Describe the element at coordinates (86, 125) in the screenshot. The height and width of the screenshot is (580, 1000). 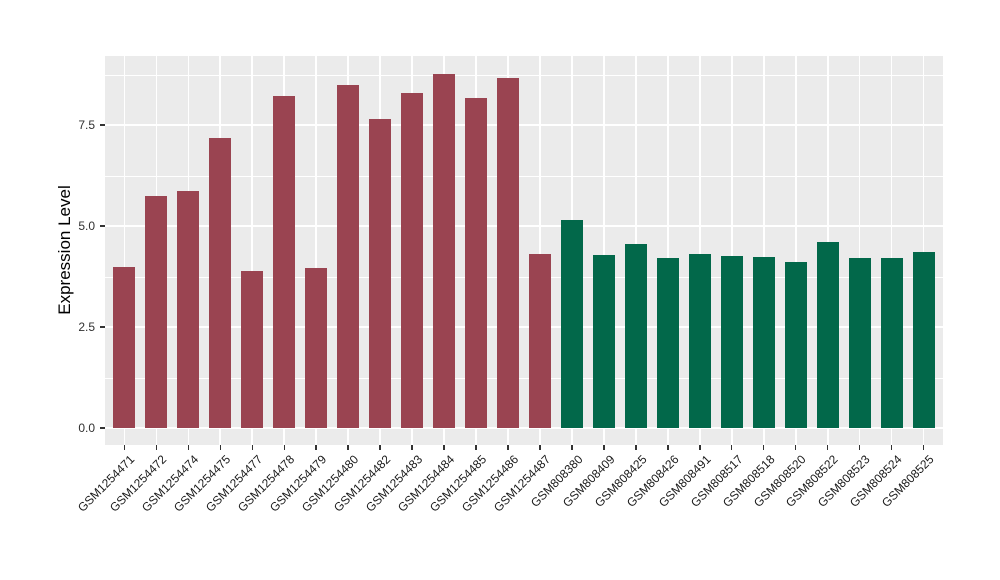
I see `y-axis-tick-label: 7.5` at that location.